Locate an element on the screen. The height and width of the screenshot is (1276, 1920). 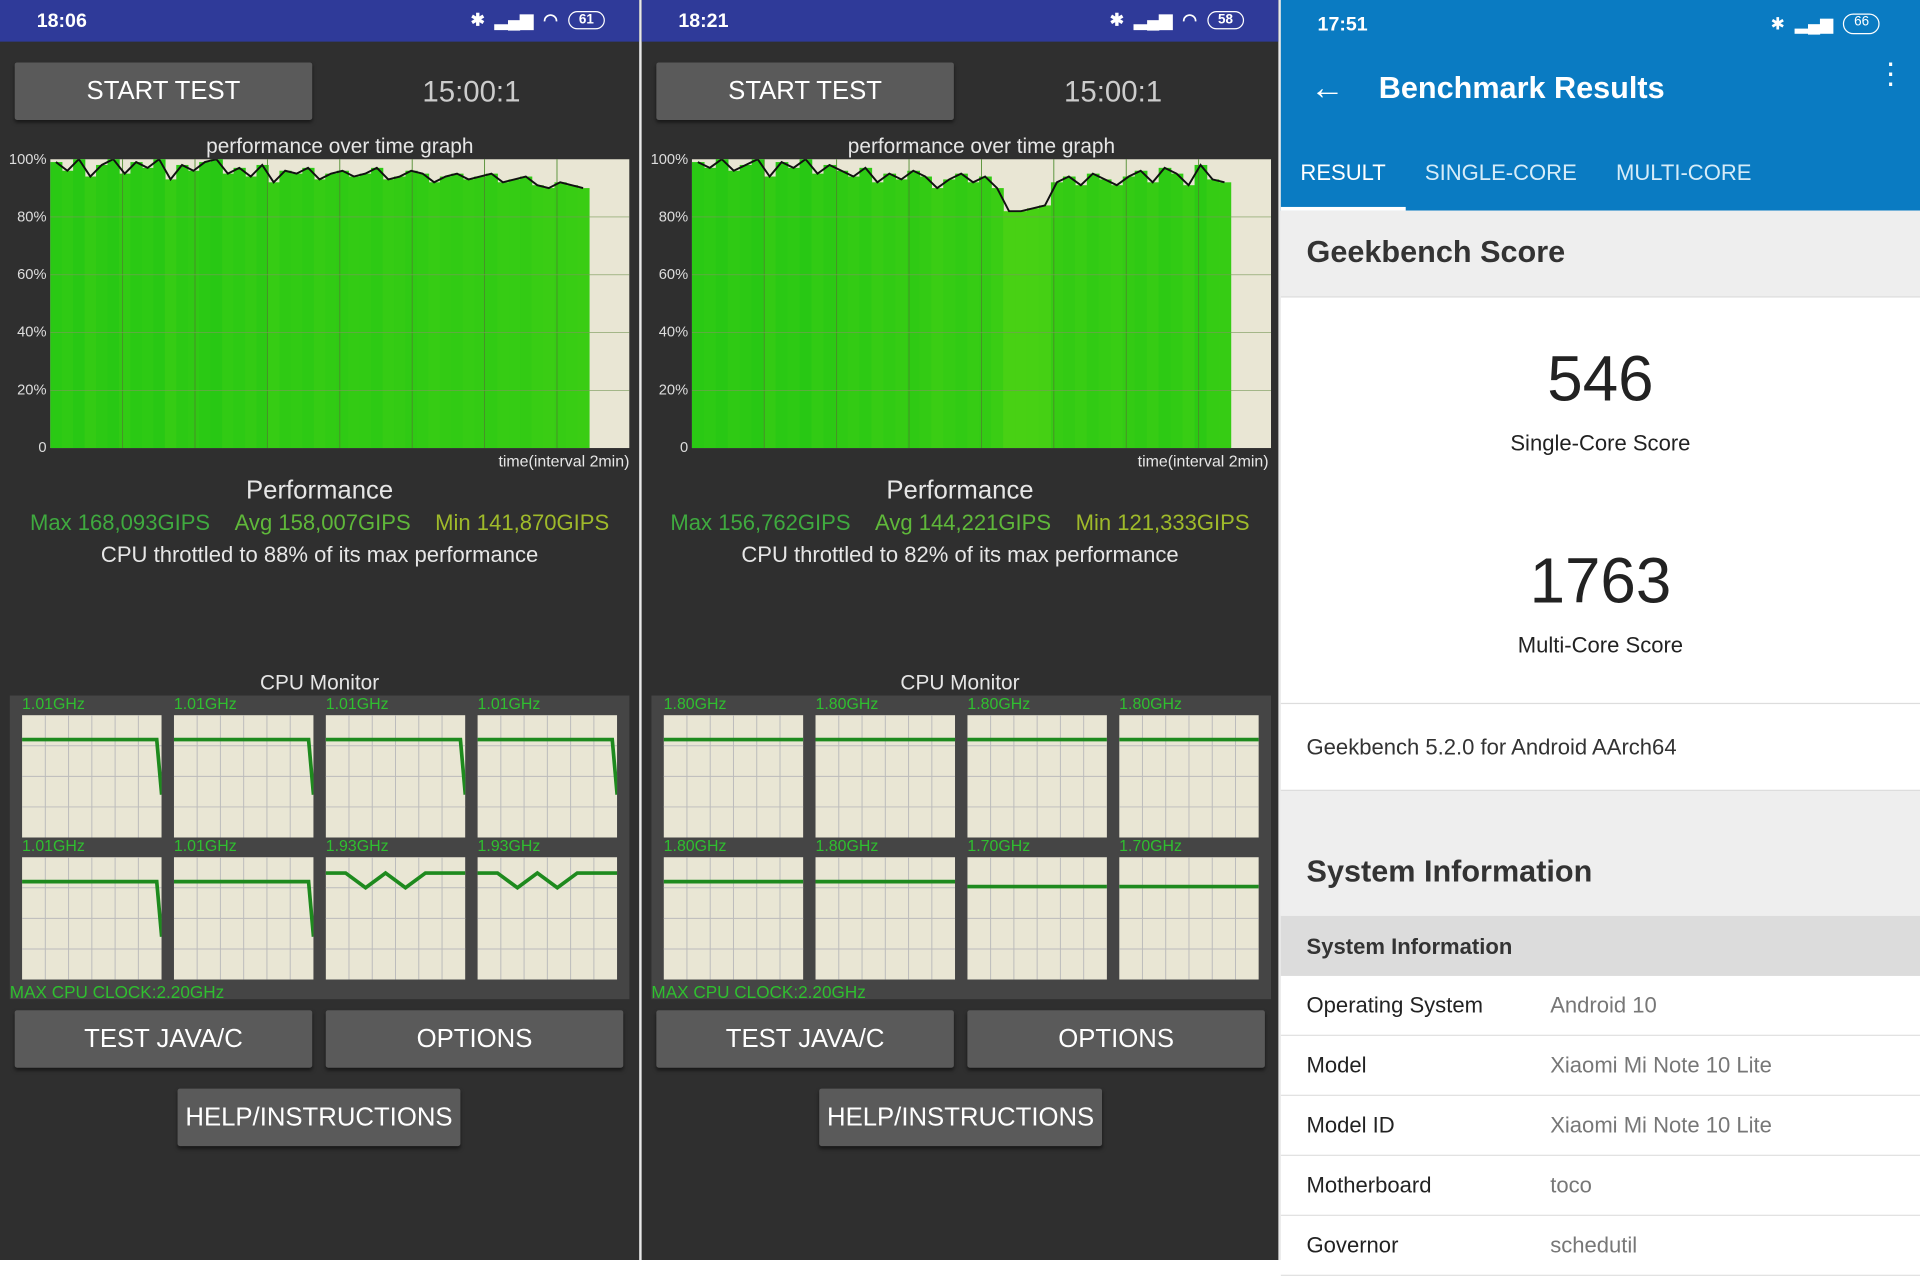
battery-icon: 61 is located at coordinates (586, 20).